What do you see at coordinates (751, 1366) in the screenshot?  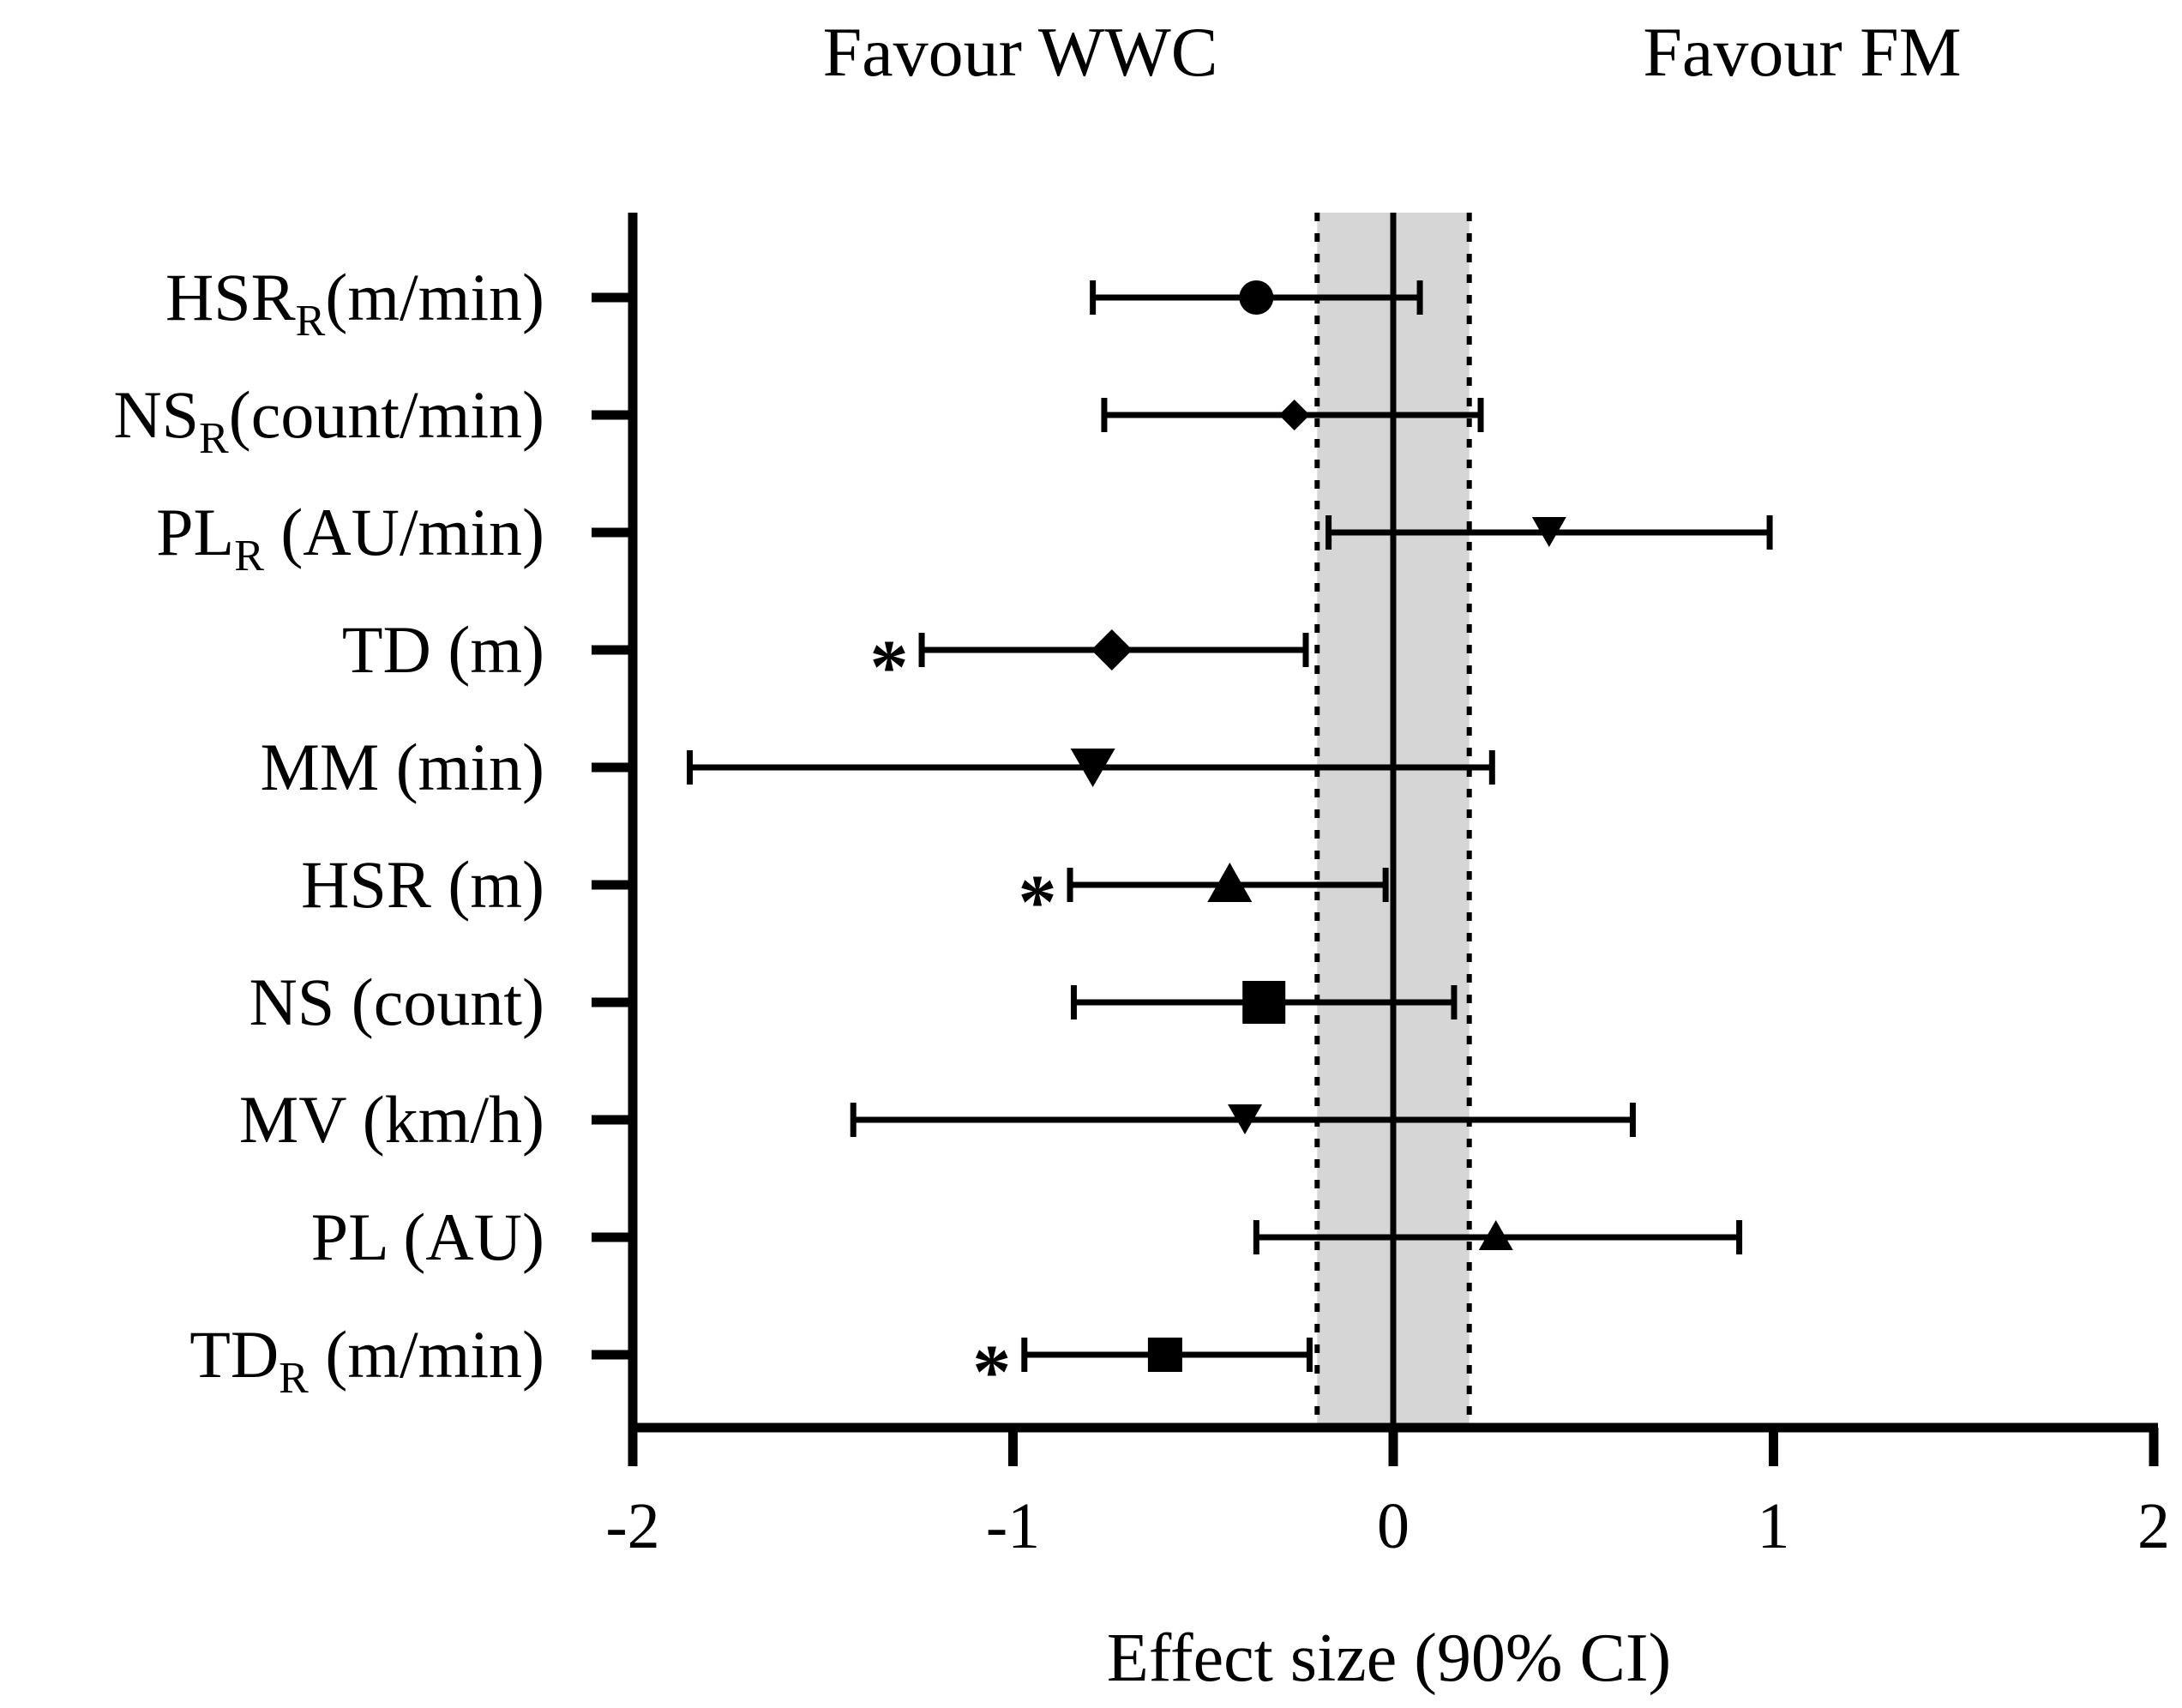 I see `row-9: TDR (m/min) *` at bounding box center [751, 1366].